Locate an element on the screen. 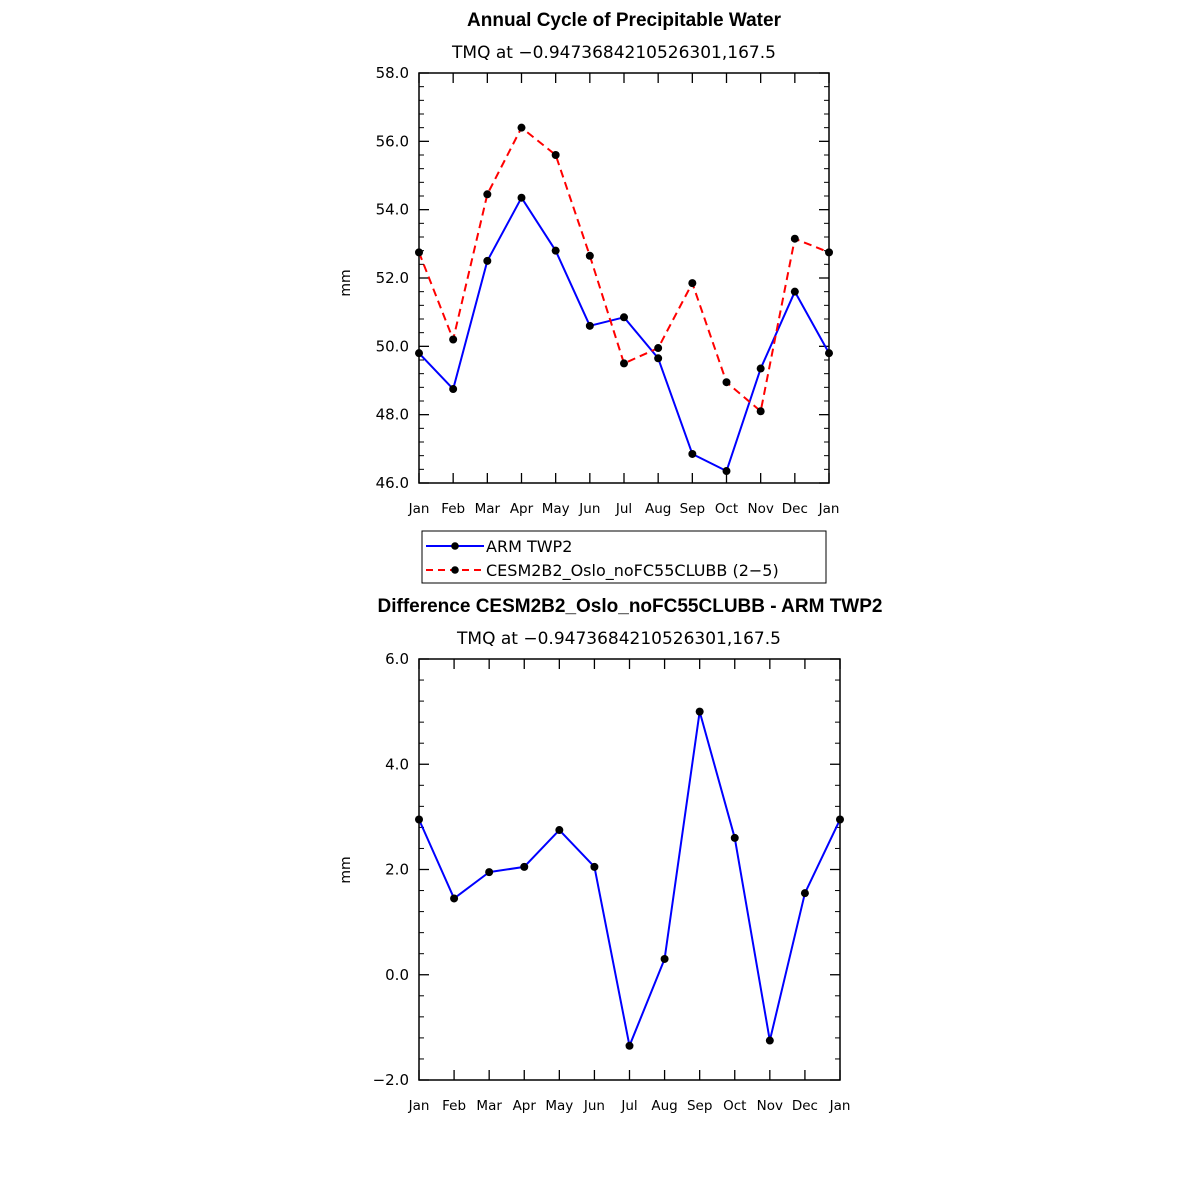  chart-title: Annual Cycle of Precipitable Water is located at coordinates (624, 20).